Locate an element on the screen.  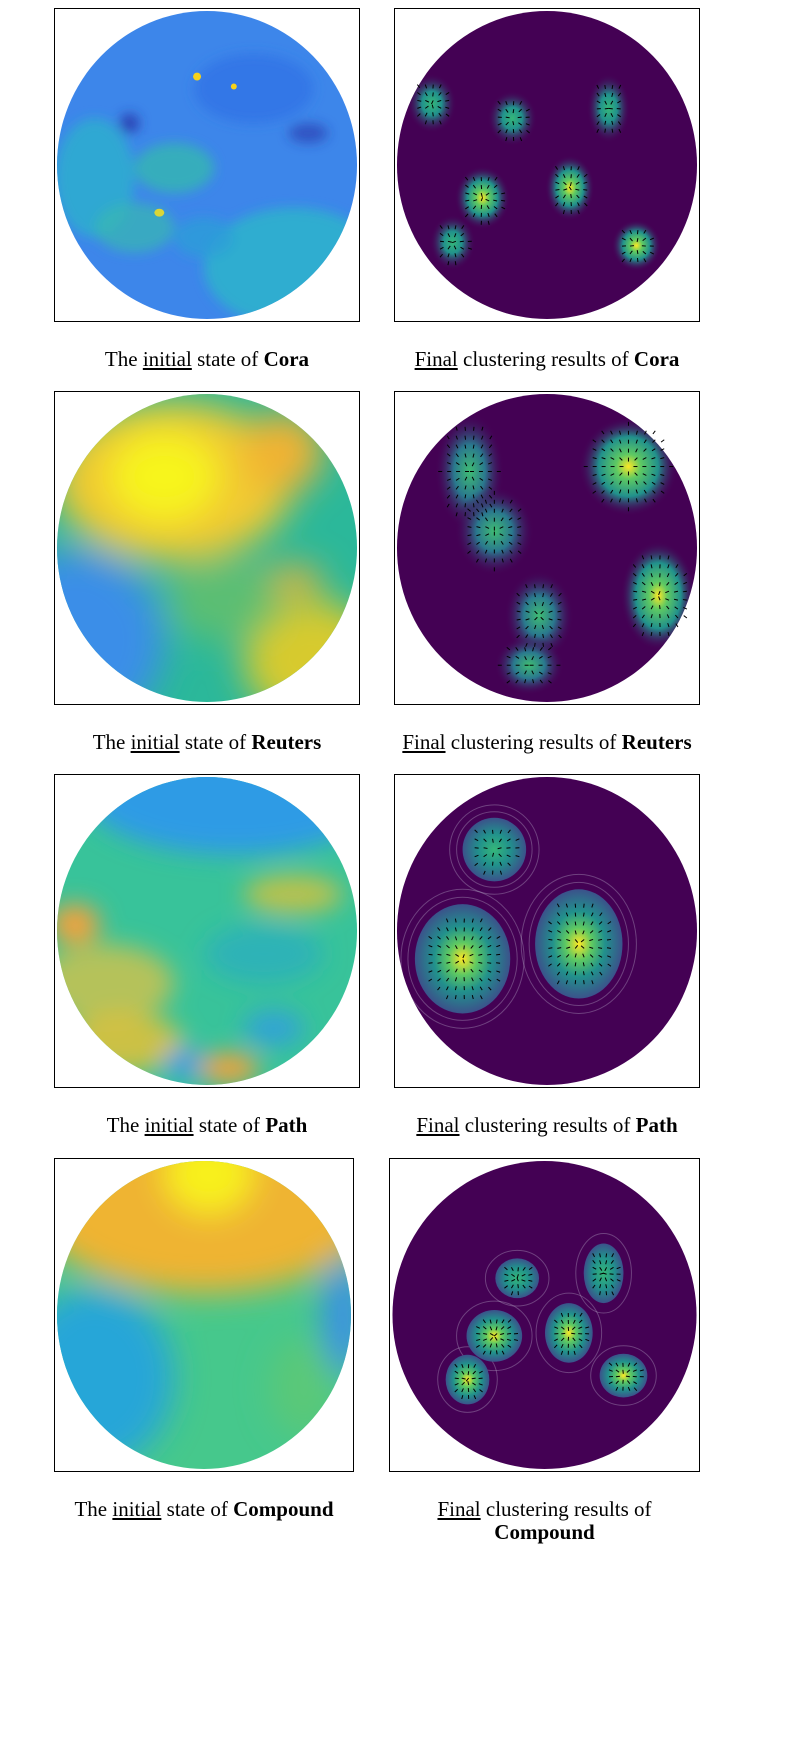
initial-state-panel-reuters is located at coordinates (207, 548).